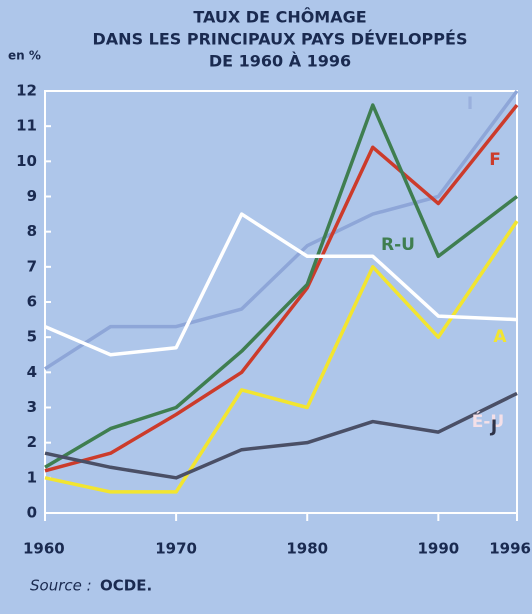 This screenshot has width=532, height=614. What do you see at coordinates (280, 39) in the screenshot?
I see `chart-title: DANS LES PRINCIPAUX PAYS DÉVELOPPÉS` at bounding box center [280, 39].